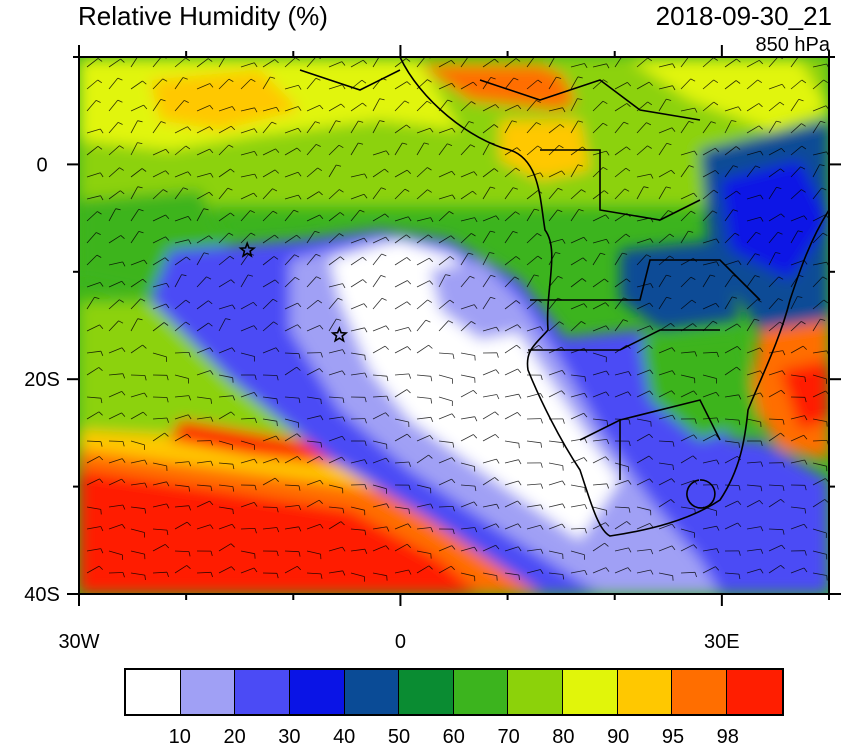 Image resolution: width=850 pixels, height=750 pixels. I want to click on colorbar-label: 30, so click(289, 737).